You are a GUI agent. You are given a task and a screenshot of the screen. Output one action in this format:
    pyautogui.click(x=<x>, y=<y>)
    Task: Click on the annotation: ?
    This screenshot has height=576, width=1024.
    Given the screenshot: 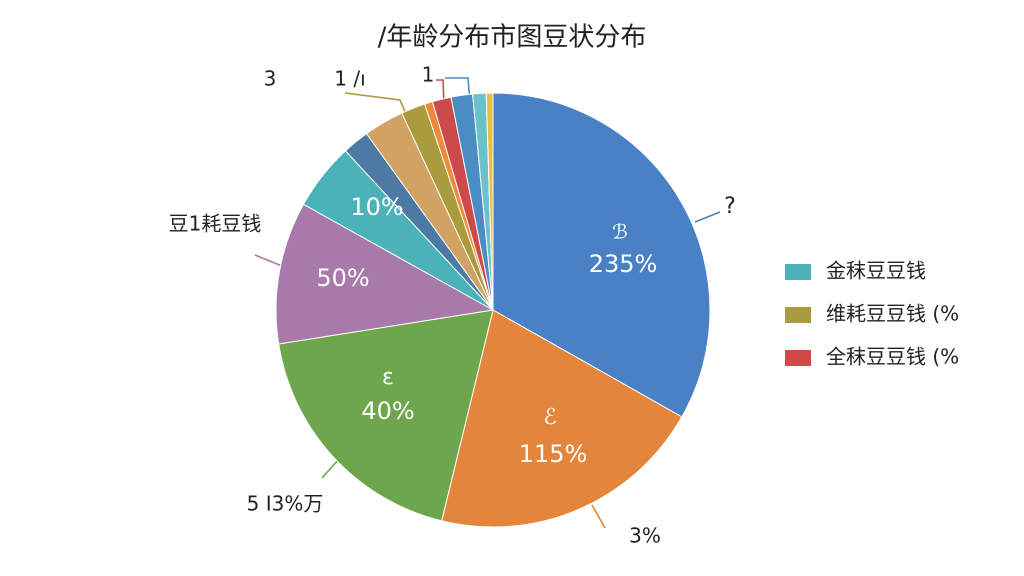 What is the action you would take?
    pyautogui.click(x=730, y=206)
    